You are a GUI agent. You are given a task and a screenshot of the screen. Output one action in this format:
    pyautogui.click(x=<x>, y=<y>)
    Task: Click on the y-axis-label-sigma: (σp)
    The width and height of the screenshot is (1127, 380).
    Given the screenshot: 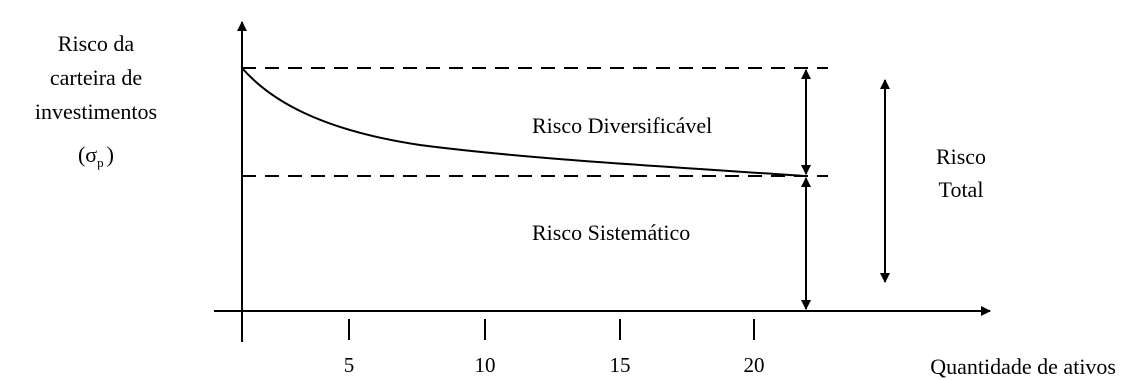 What is the action you would take?
    pyautogui.click(x=96, y=156)
    